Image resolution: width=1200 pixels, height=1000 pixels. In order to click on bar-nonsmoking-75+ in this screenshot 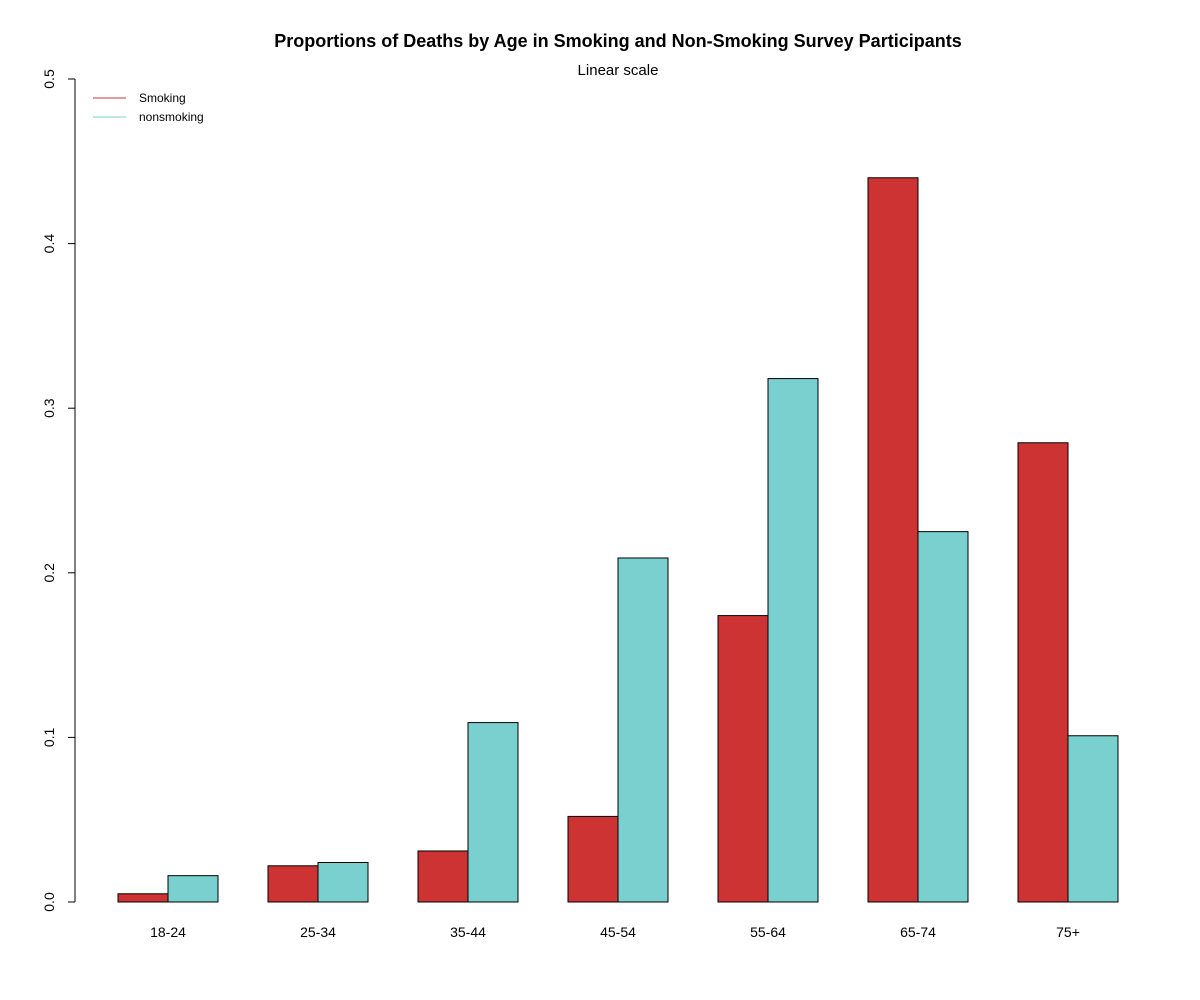, I will do `click(1093, 819)`.